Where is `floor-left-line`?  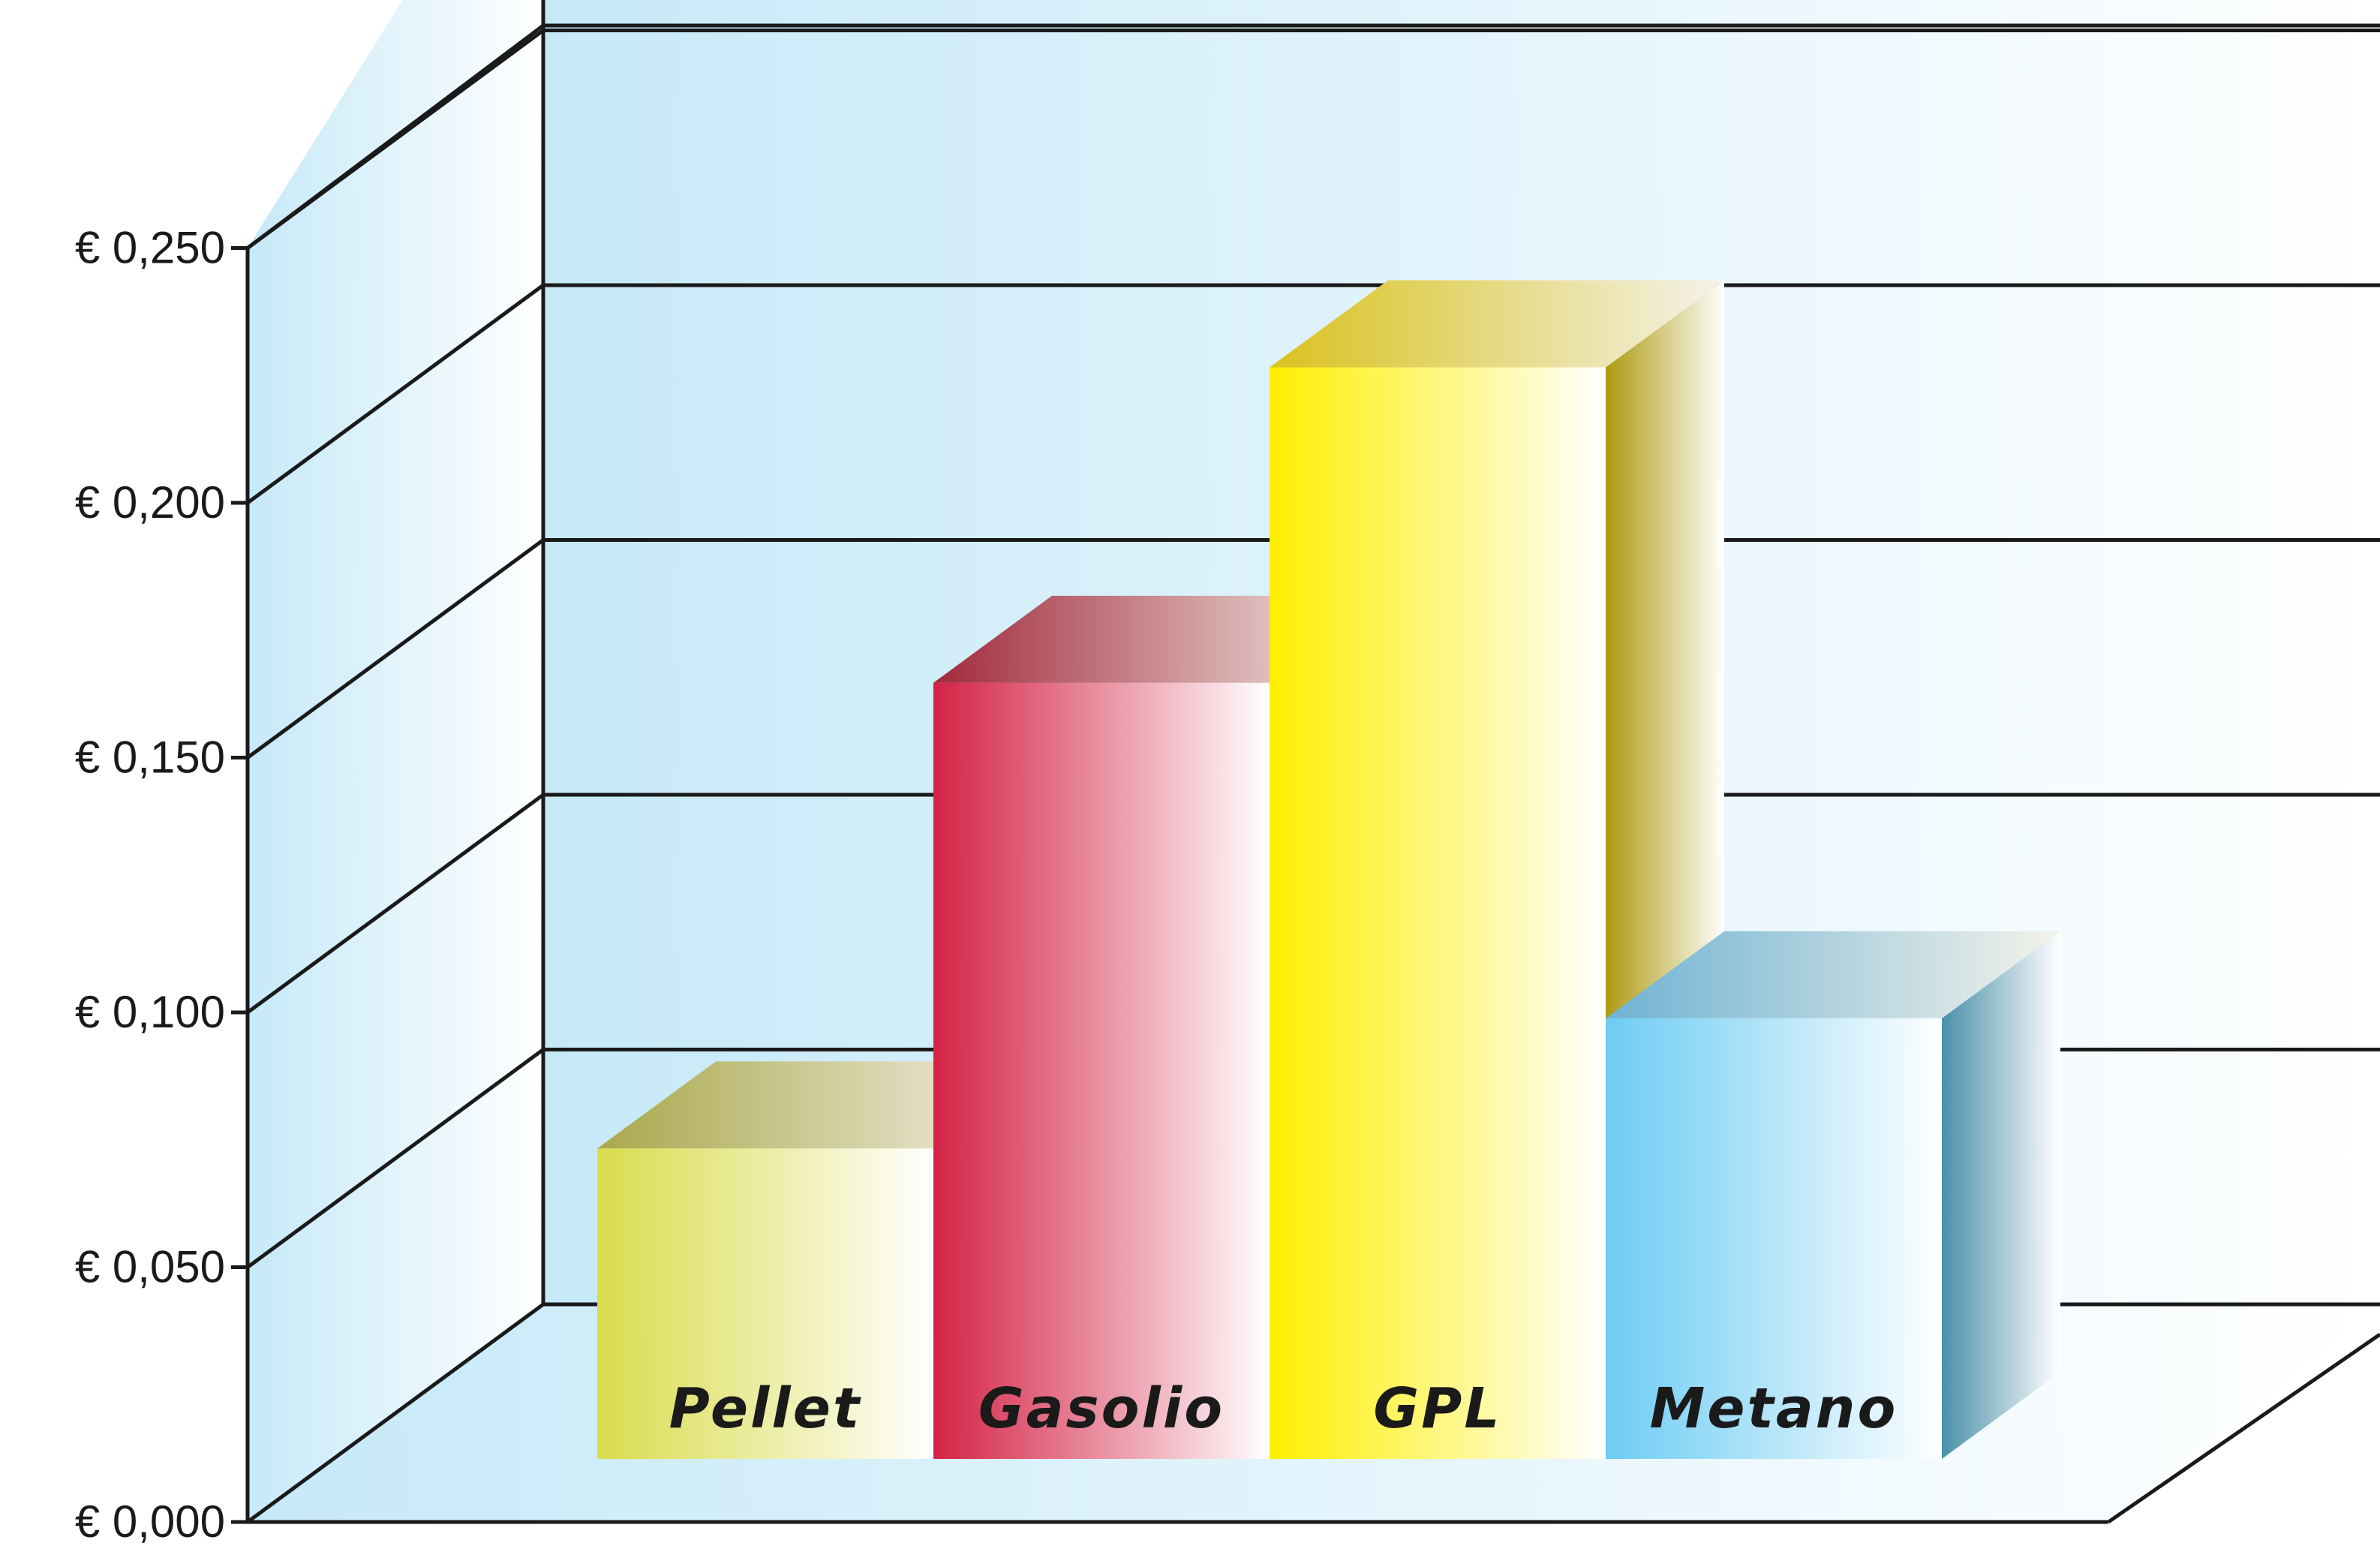
floor-left-line is located at coordinates (395, 1413).